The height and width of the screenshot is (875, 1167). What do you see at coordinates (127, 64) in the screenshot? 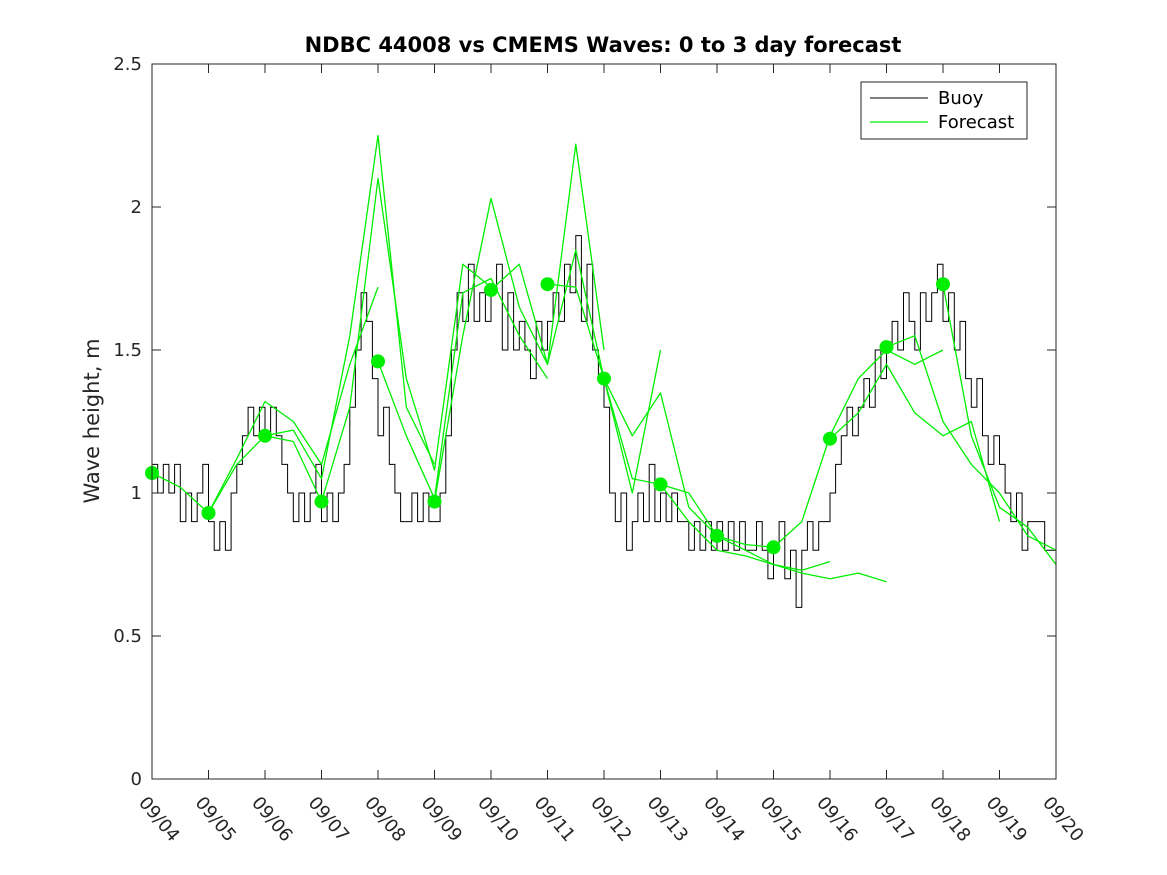
I see `y-tick-label-5: 2.5` at bounding box center [127, 64].